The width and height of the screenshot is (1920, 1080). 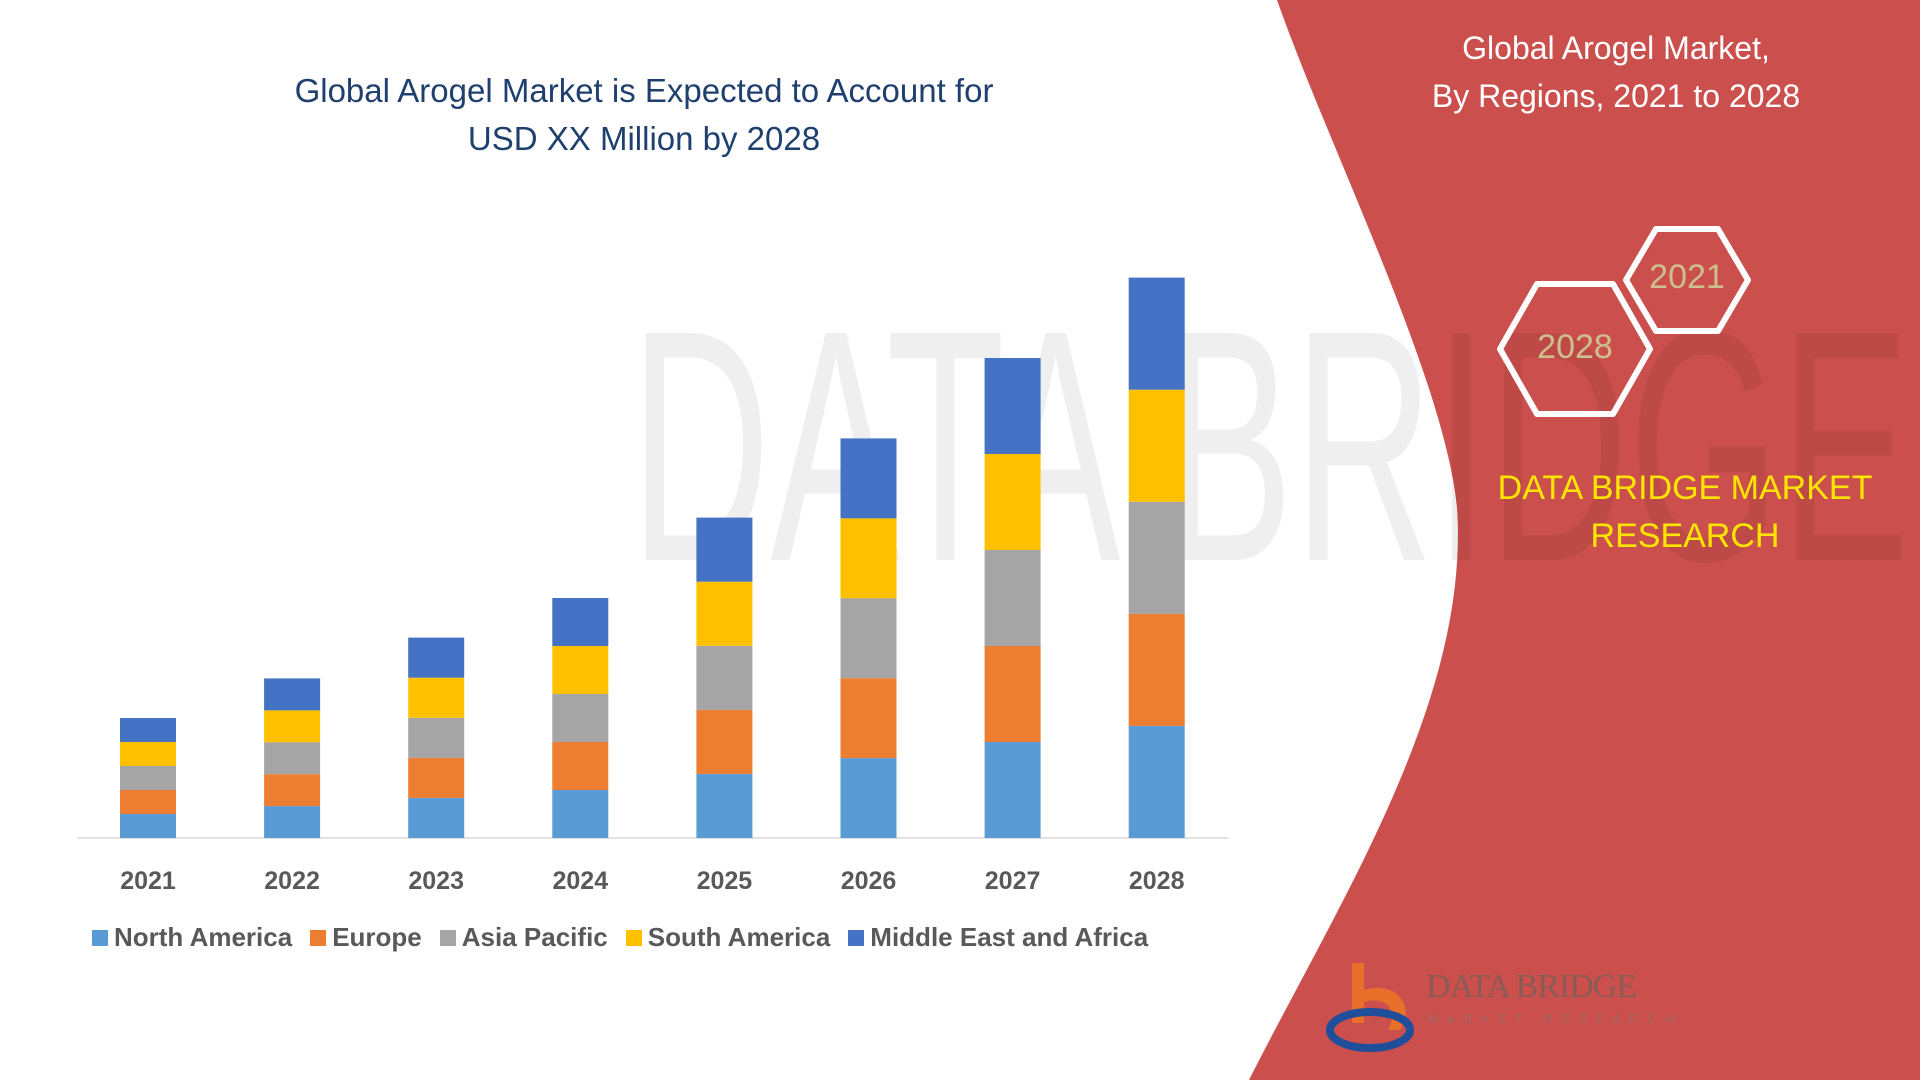 I want to click on brand-line-1: DATA BRIDGE MARKET, so click(x=1685, y=488).